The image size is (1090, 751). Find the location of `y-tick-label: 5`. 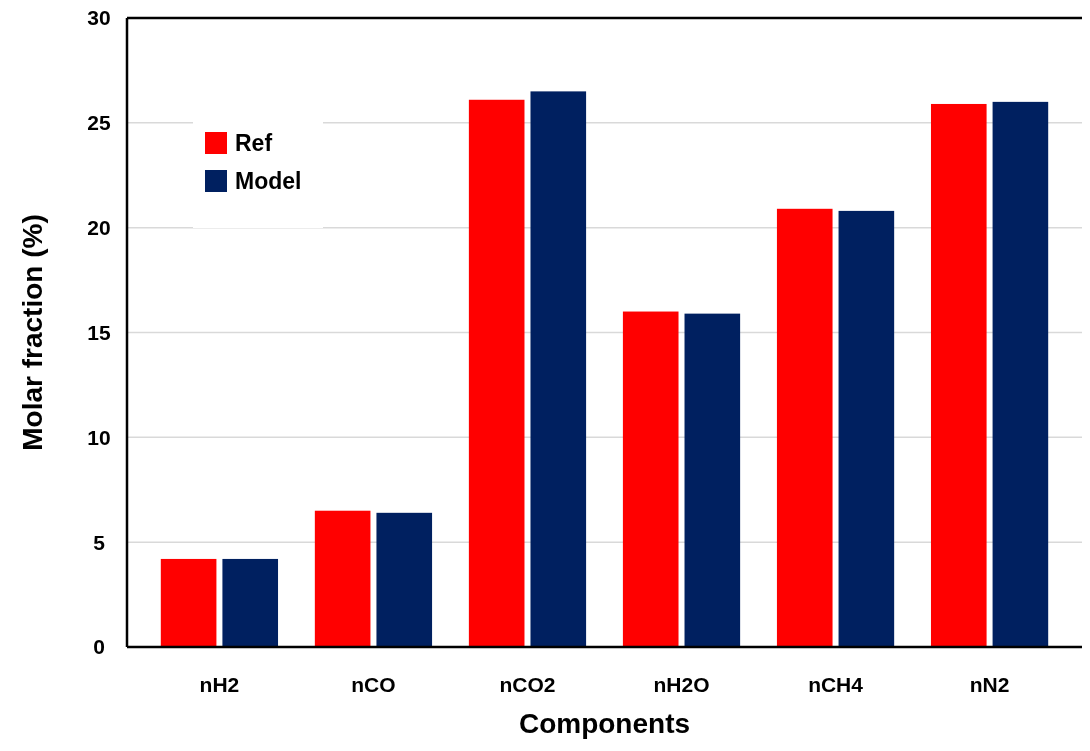

y-tick-label: 5 is located at coordinates (99, 542).